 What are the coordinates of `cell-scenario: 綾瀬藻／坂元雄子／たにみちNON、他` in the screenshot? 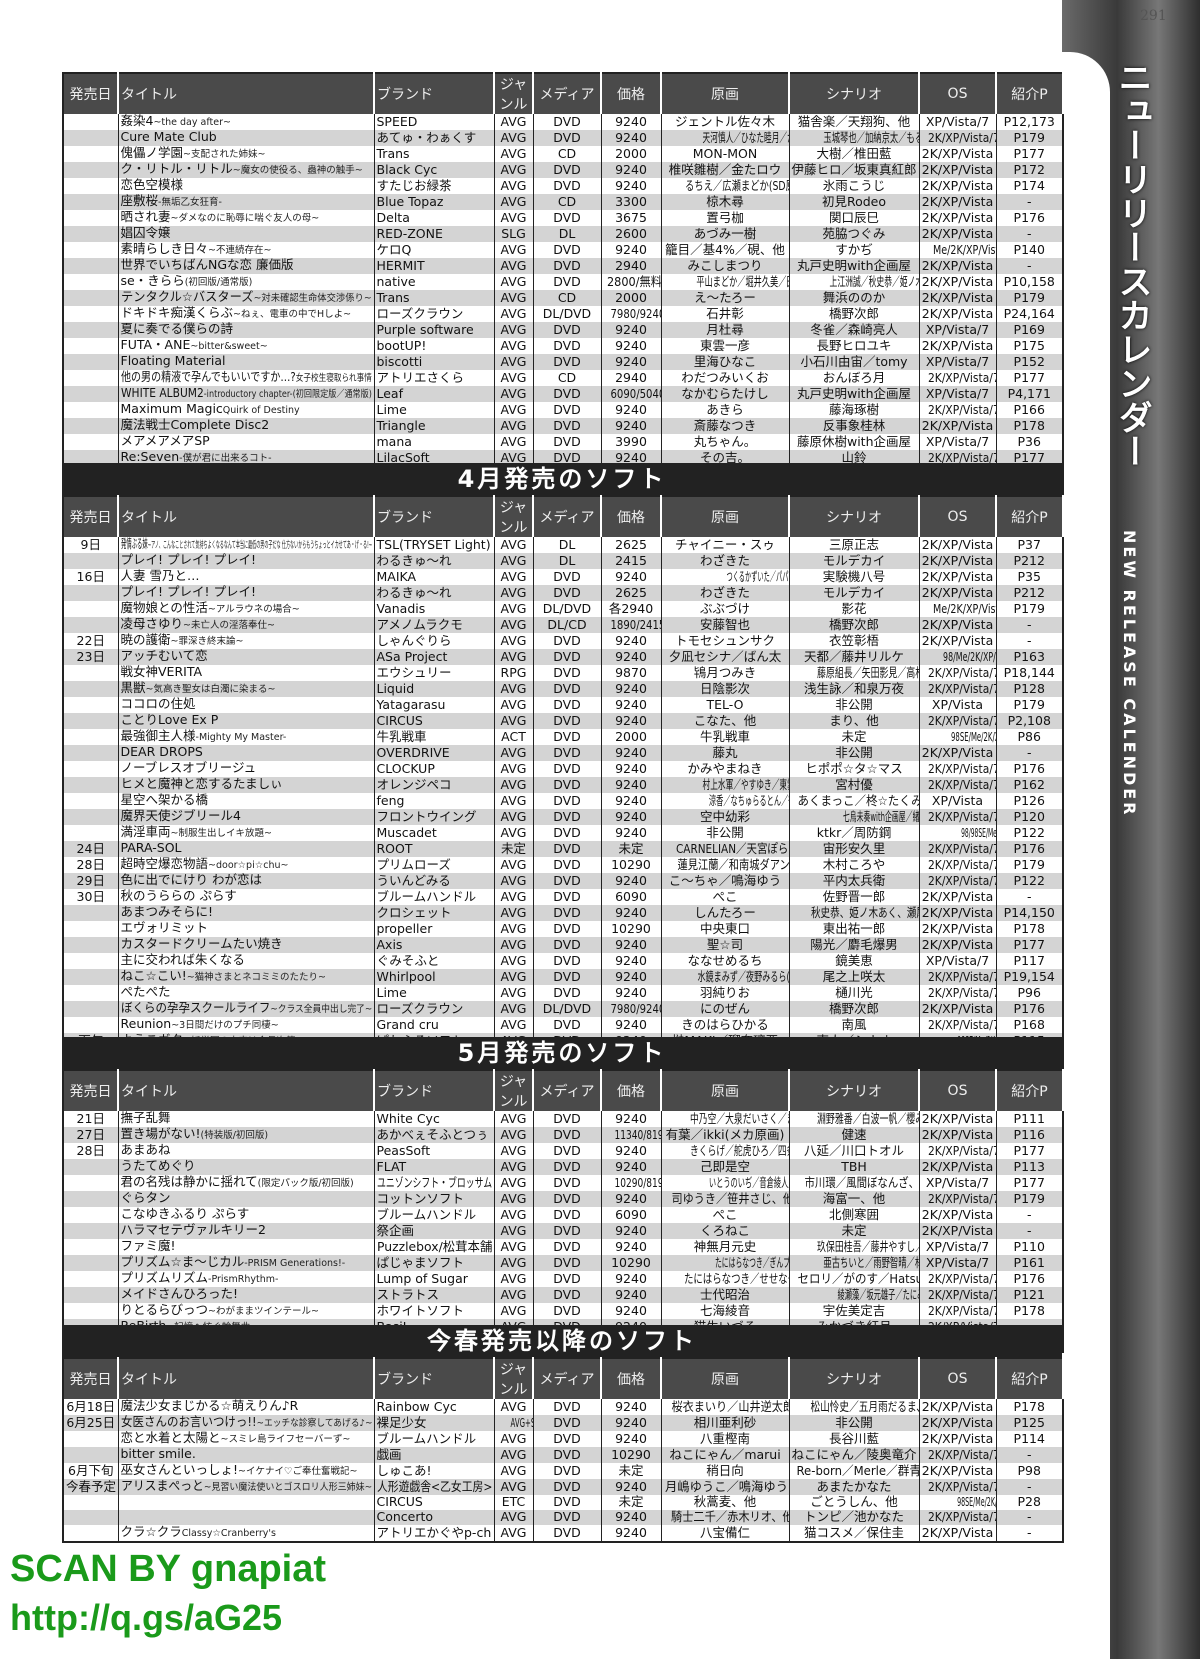 It's located at (854, 1295).